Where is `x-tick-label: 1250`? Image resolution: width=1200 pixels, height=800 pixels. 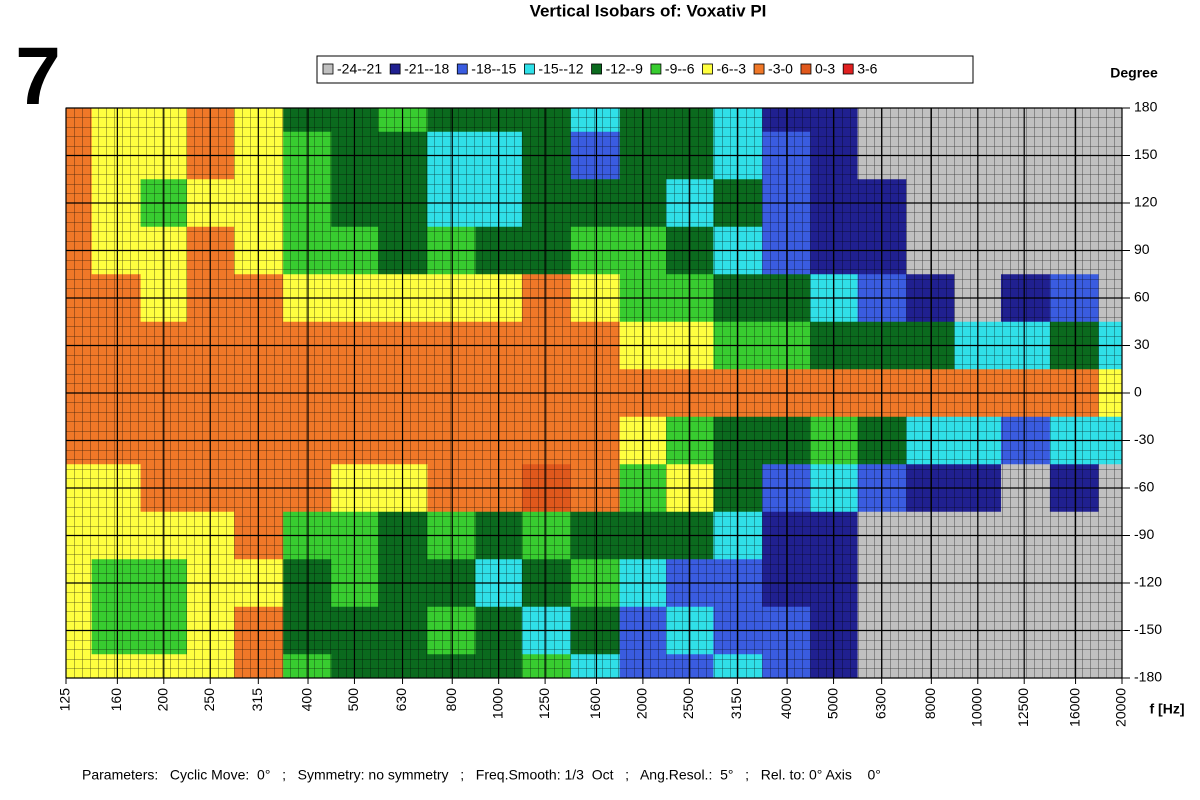
x-tick-label: 1250 is located at coordinates (544, 703).